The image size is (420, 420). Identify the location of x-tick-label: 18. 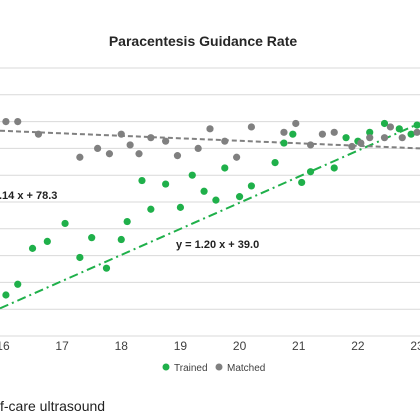
(122, 346).